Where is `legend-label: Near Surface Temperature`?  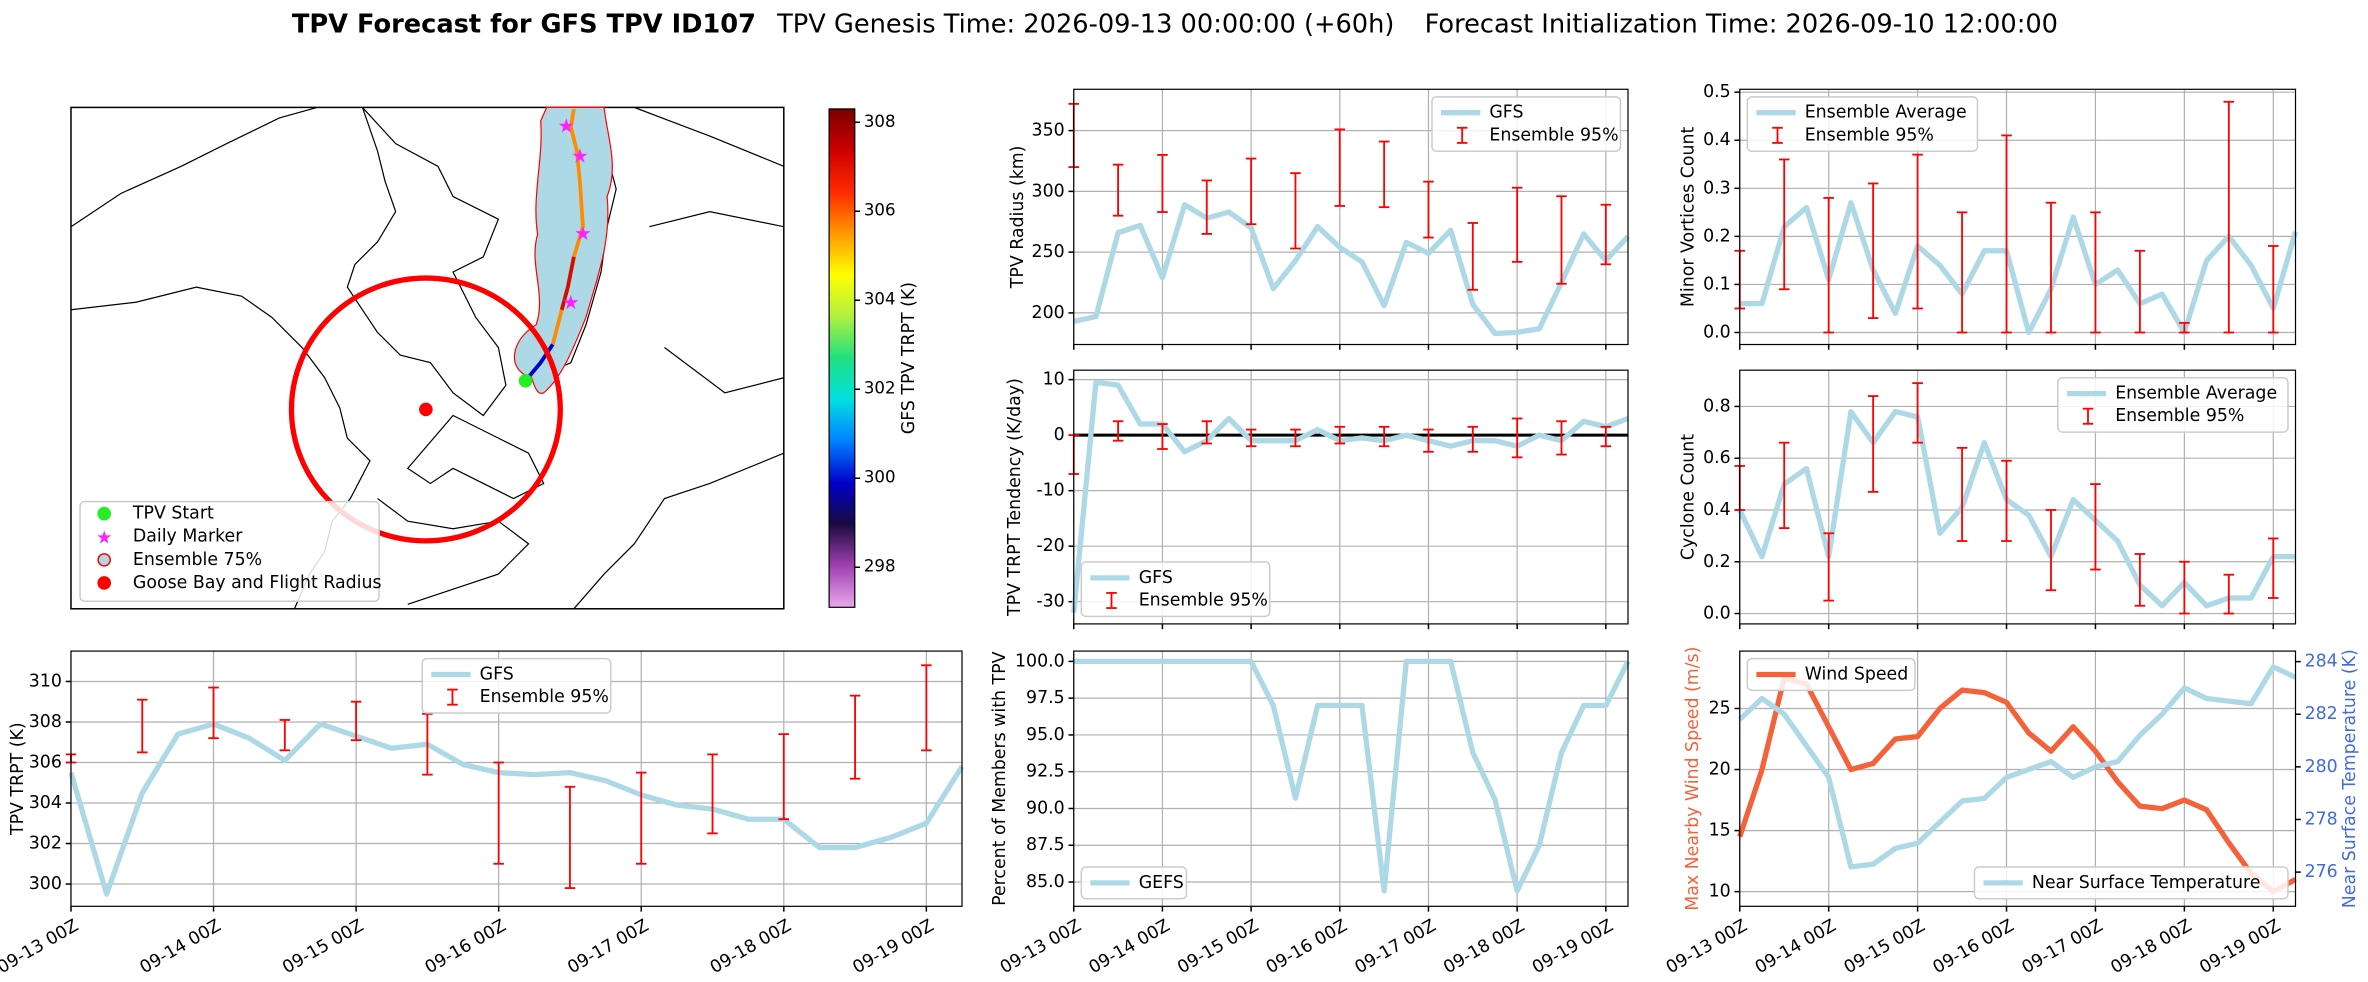
legend-label: Near Surface Temperature is located at coordinates (2146, 883).